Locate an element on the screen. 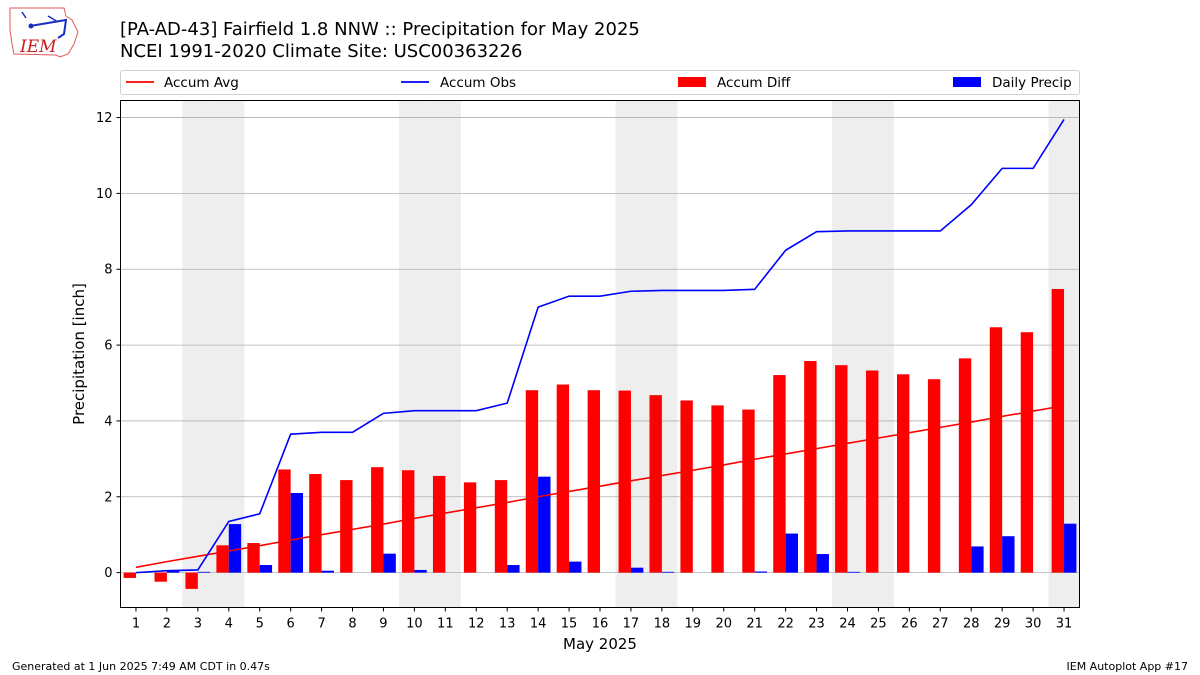 The image size is (1200, 675). legend-label-accum-obs: Accum Obs is located at coordinates (478, 83).